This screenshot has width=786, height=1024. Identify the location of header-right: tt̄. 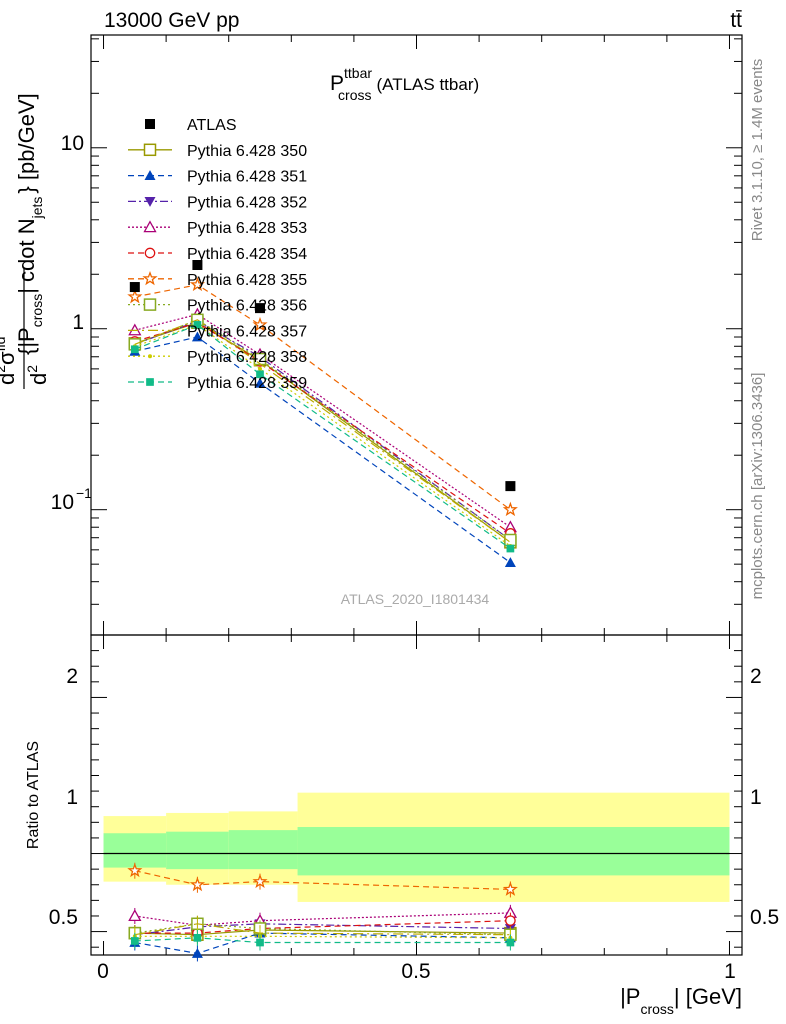
(736, 20).